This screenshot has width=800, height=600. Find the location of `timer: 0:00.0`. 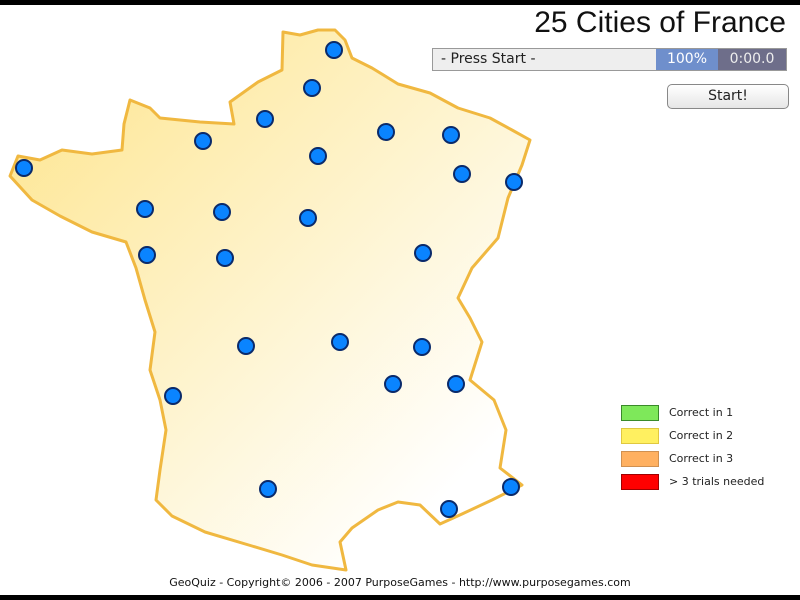

timer: 0:00.0 is located at coordinates (752, 59).